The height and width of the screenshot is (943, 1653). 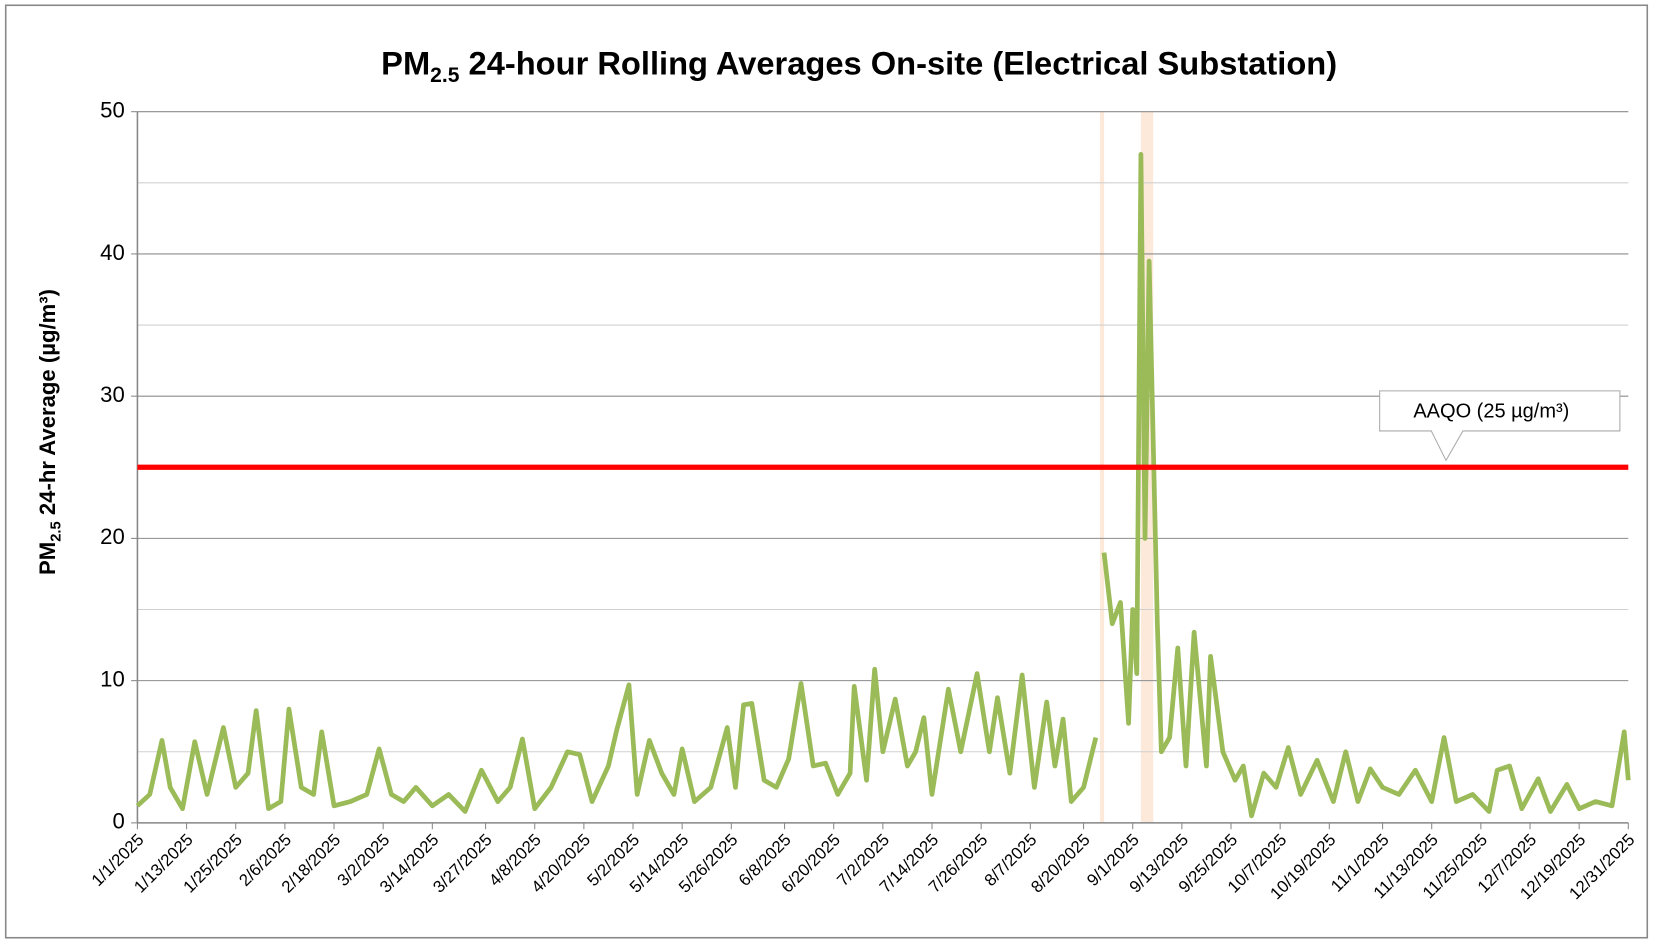 What do you see at coordinates (1500, 426) in the screenshot?
I see `annotation-box` at bounding box center [1500, 426].